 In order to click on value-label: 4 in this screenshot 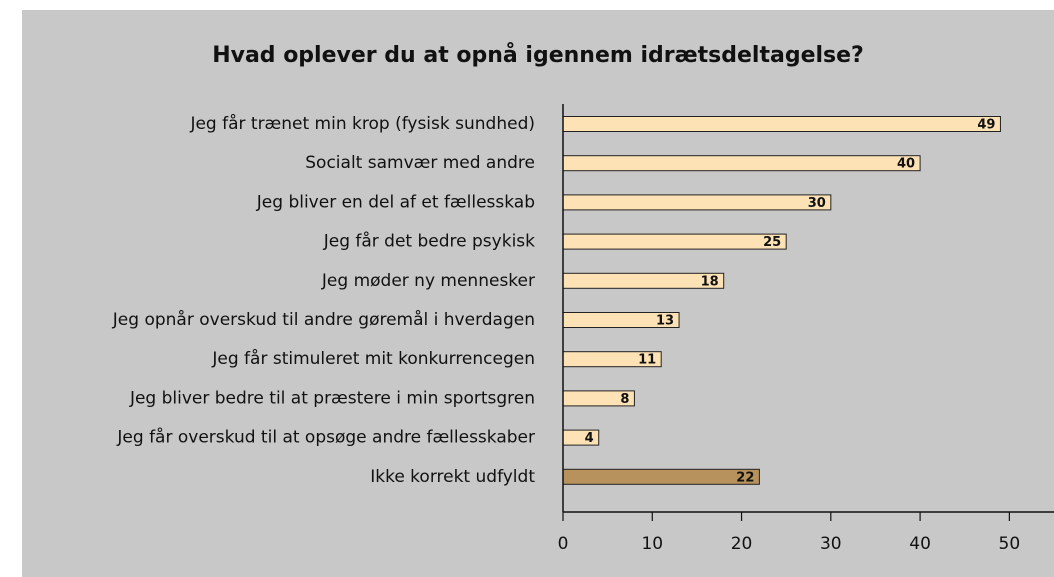, I will do `click(589, 438)`.